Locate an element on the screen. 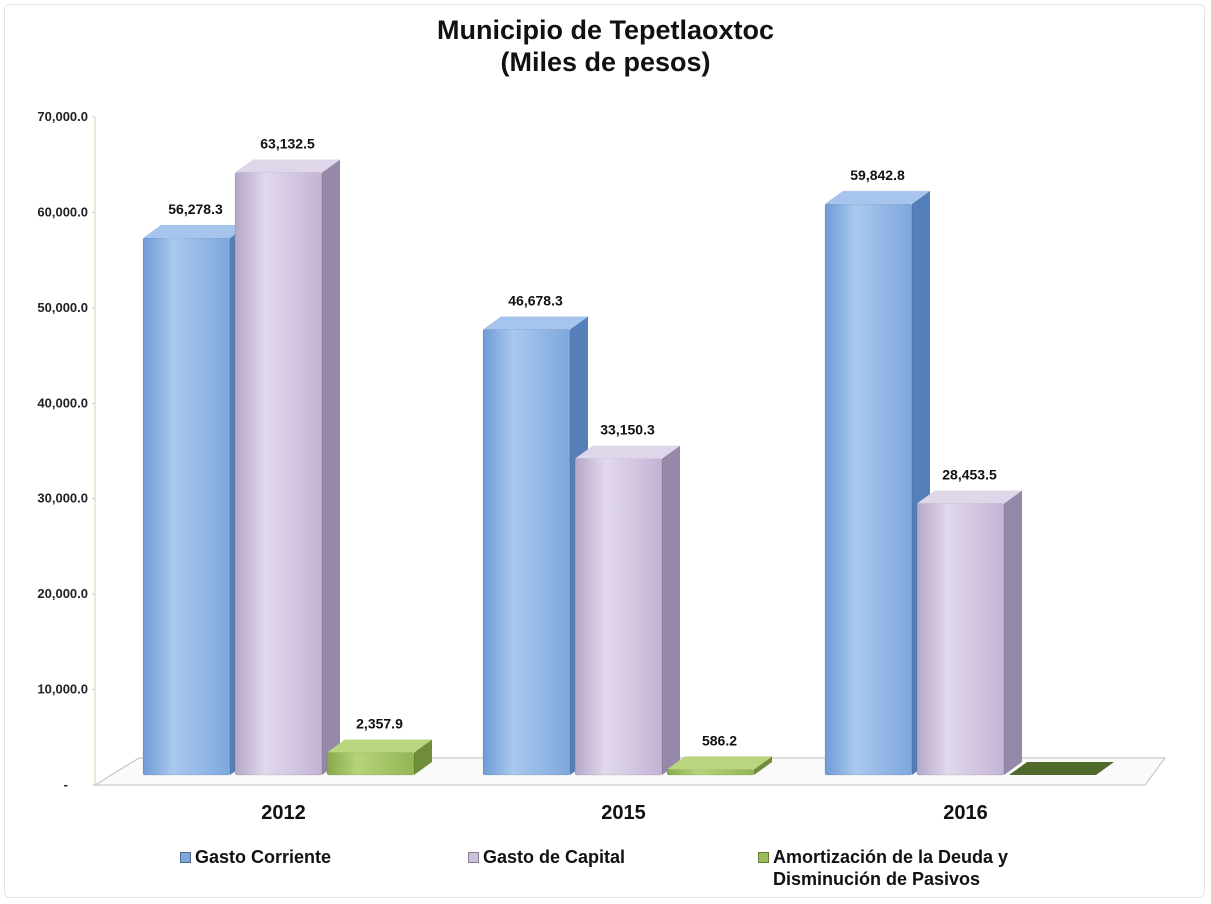 The image size is (1211, 904). data-label: 56,278.3 is located at coordinates (195, 209).